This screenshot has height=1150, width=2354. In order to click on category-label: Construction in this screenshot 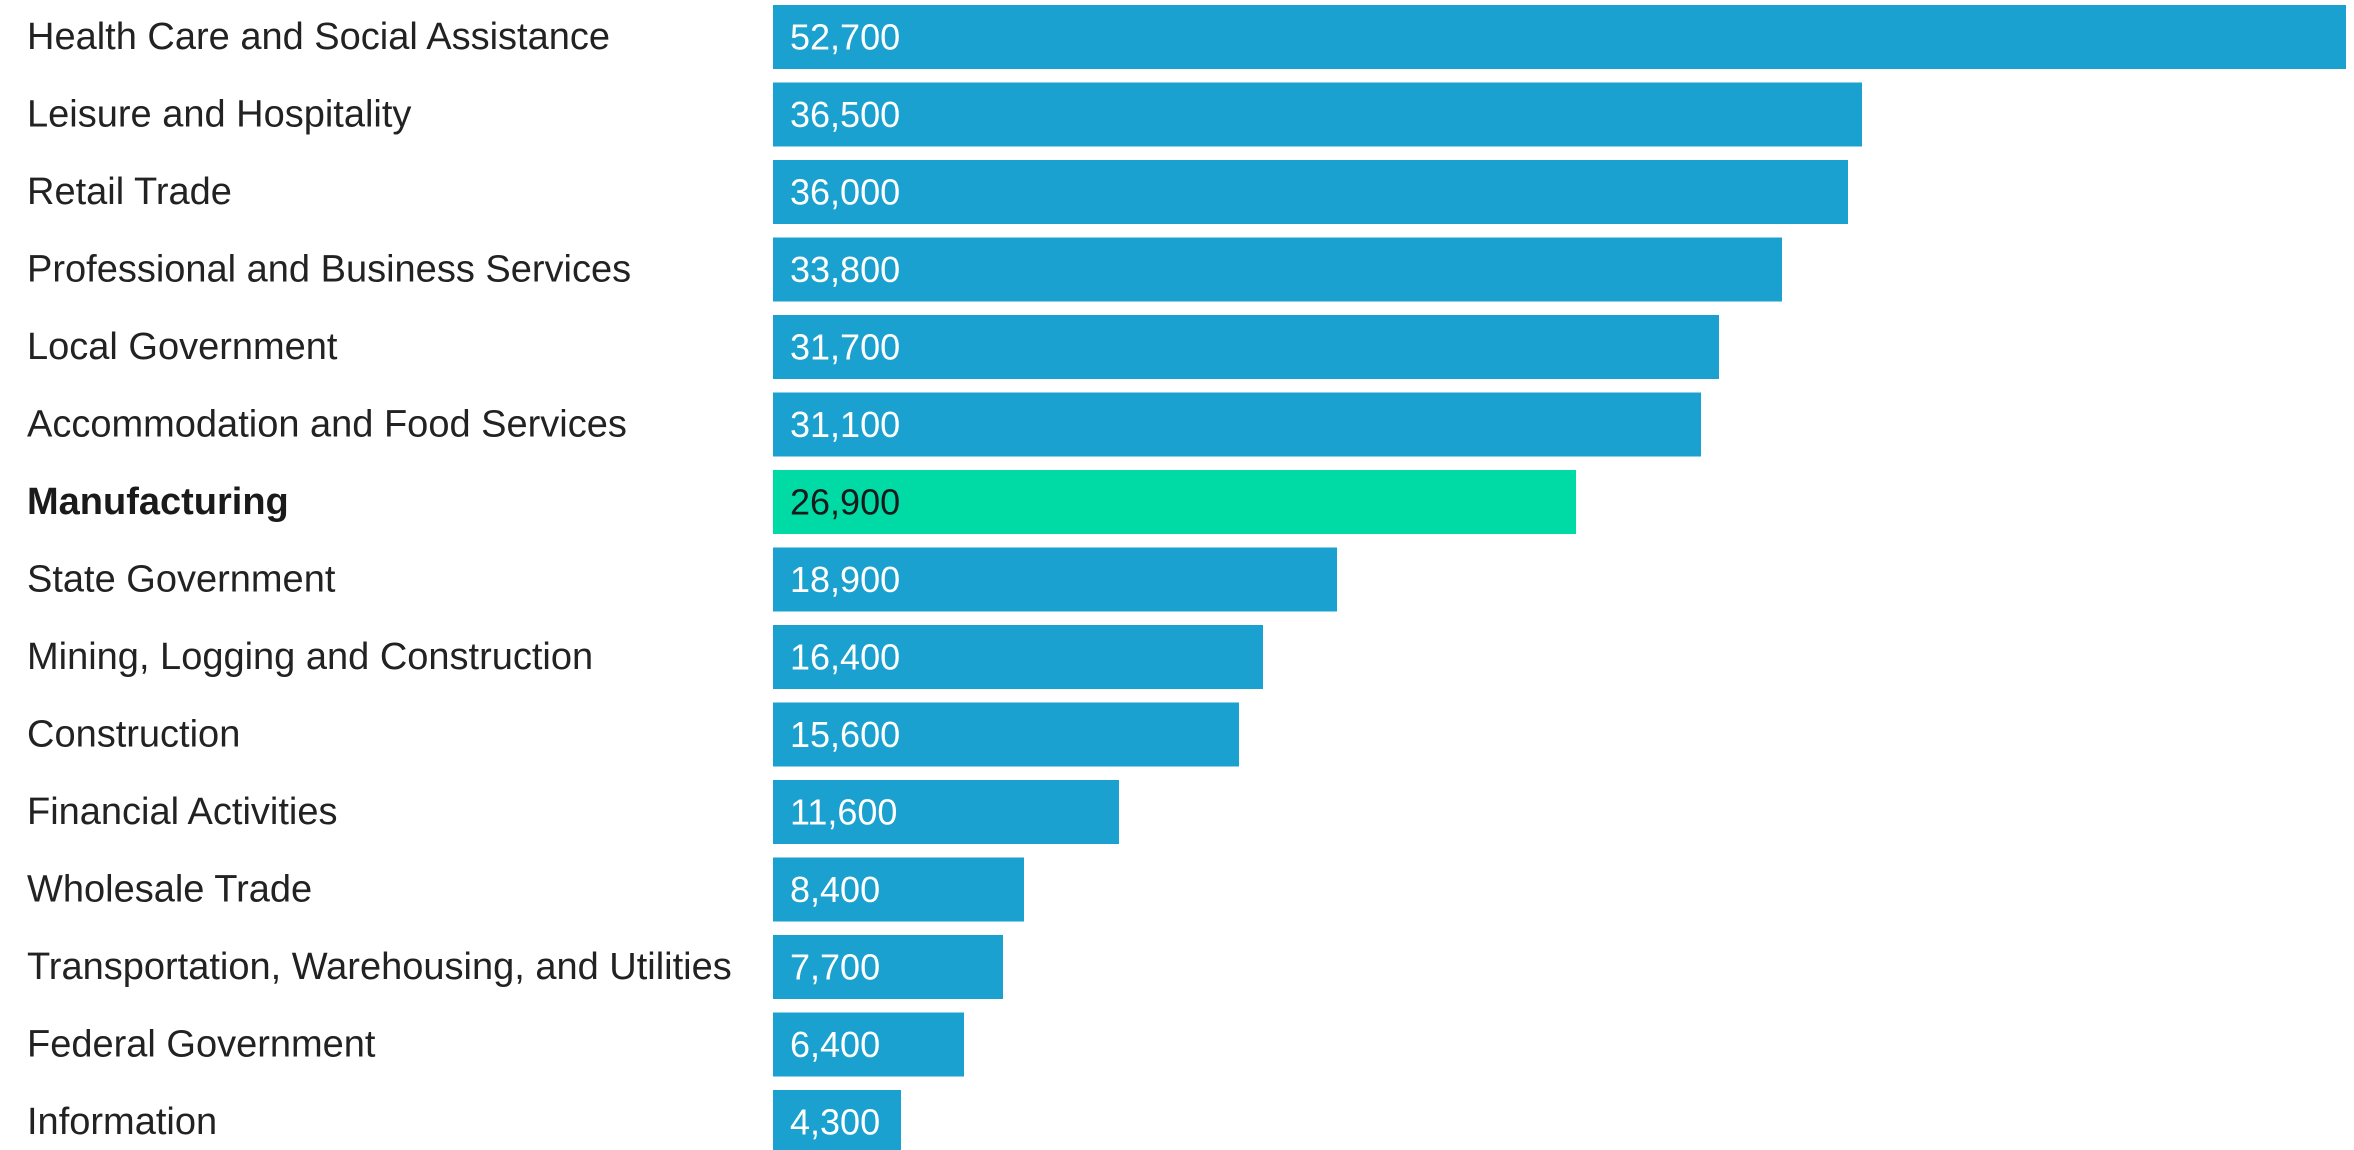, I will do `click(133, 735)`.